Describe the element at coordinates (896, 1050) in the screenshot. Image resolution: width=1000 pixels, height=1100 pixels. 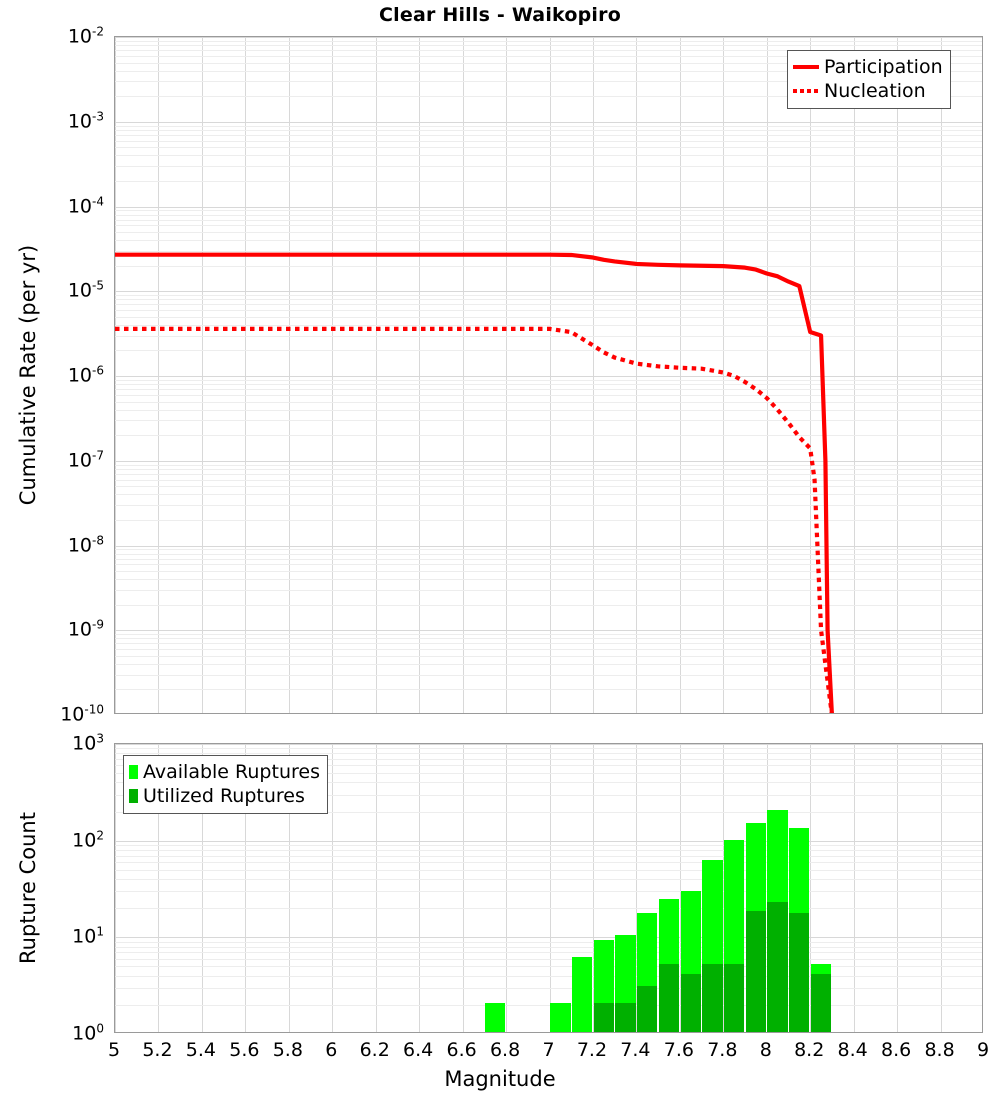
I see `x-tick-label: 8.6` at that location.